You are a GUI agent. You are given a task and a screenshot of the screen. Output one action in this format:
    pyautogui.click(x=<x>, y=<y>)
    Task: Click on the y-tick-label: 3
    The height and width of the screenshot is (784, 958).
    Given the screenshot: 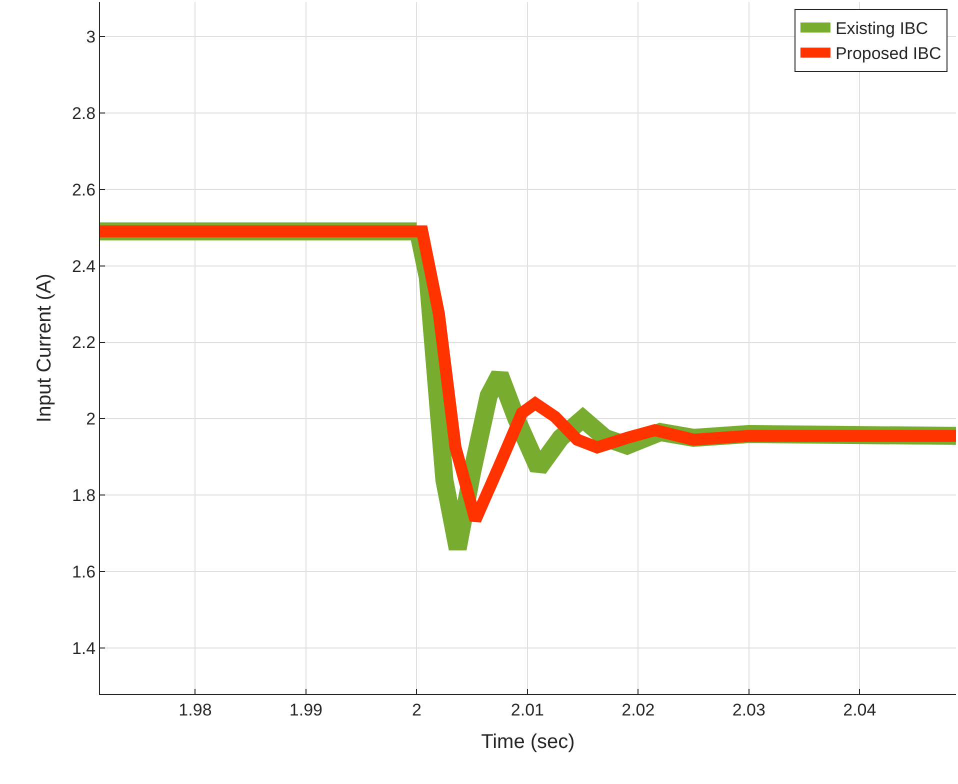 What is the action you would take?
    pyautogui.click(x=91, y=36)
    